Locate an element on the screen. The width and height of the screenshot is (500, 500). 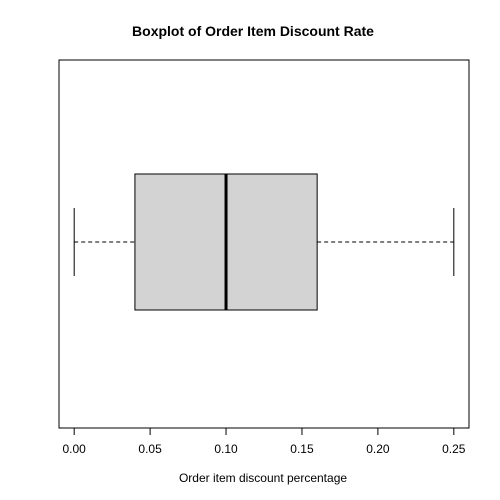
x-tick-label: 0.25 is located at coordinates (454, 449).